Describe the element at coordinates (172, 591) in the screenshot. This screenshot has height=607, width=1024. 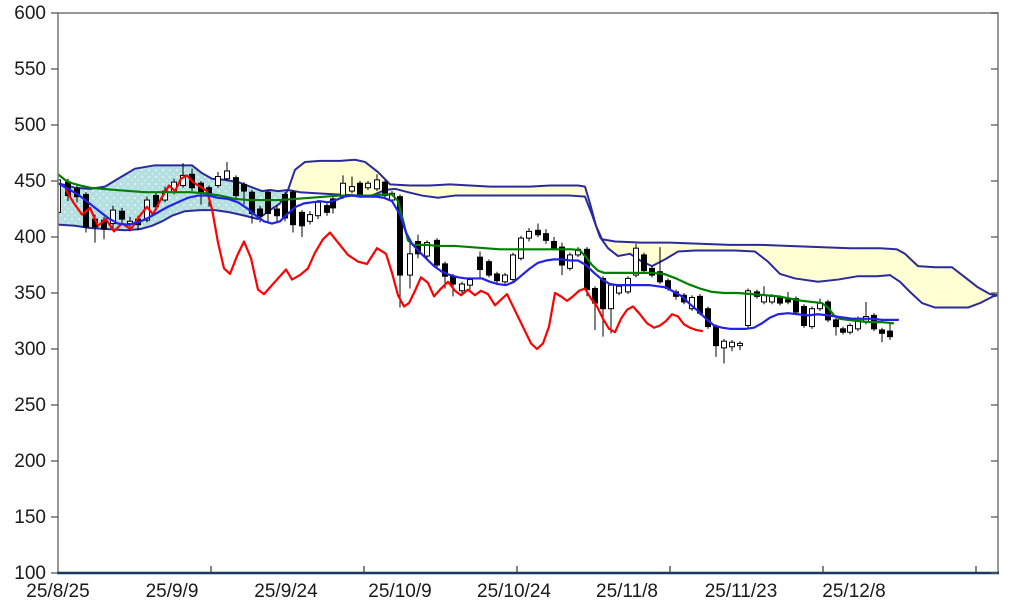
I see `x-tick-label: 25/9/9` at that location.